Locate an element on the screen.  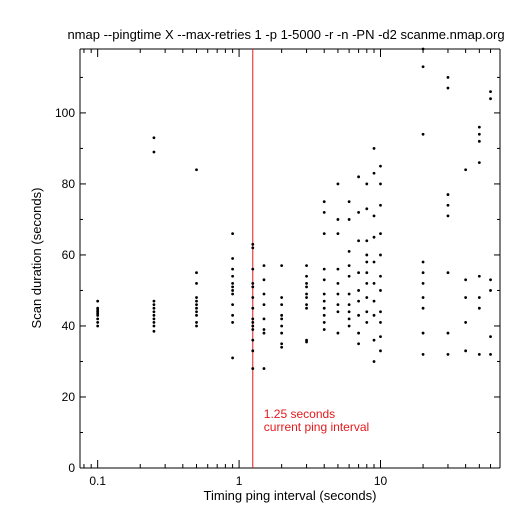
y-tick-label: 40 is located at coordinates (69, 326).